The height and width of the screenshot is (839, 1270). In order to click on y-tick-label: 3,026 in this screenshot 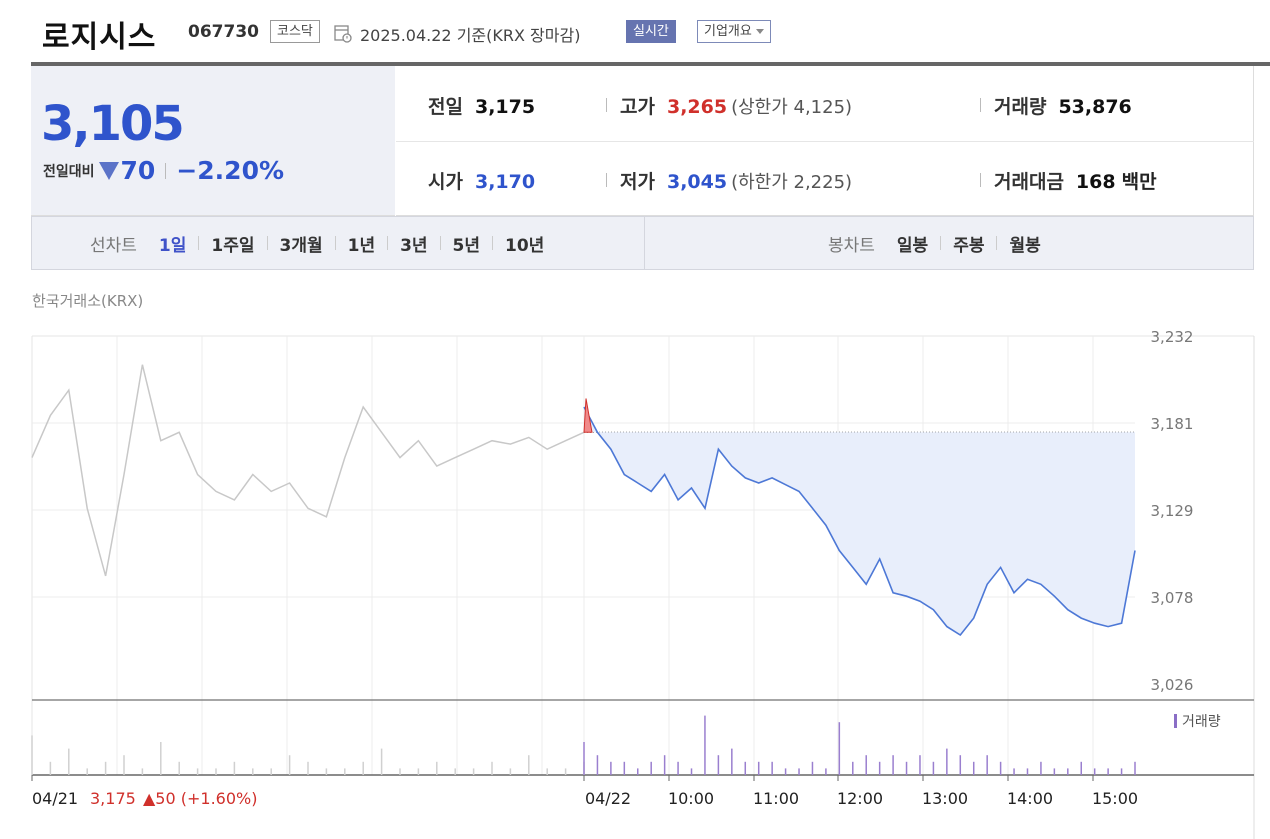, I will do `click(1172, 685)`.